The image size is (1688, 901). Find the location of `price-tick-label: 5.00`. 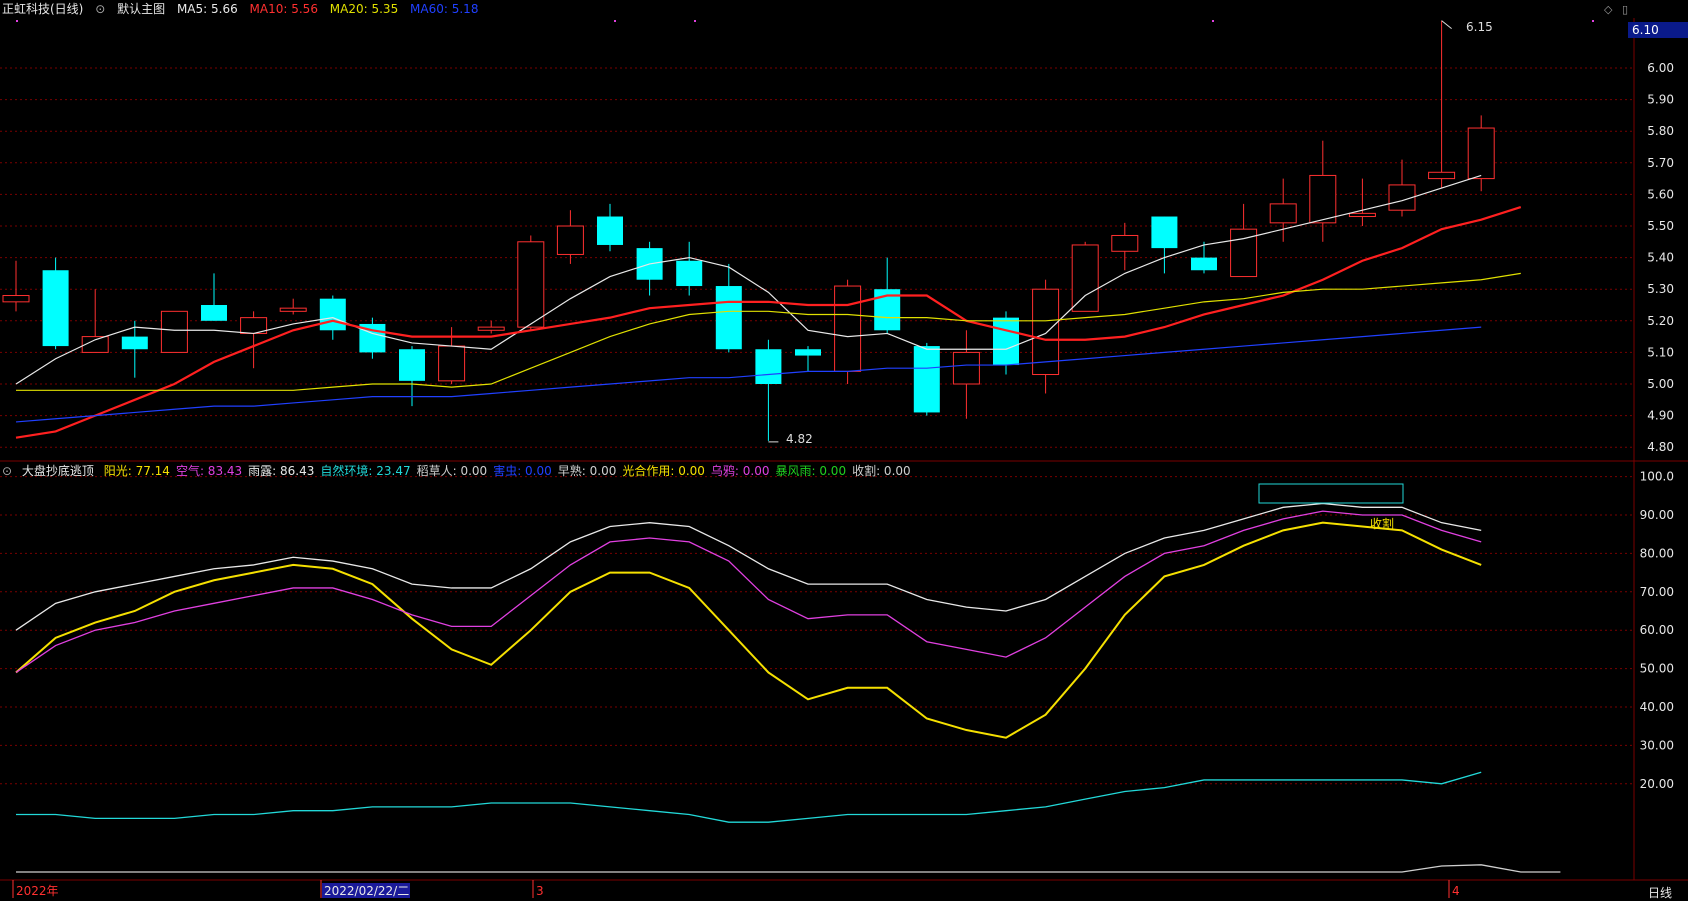

price-tick-label: 5.00 is located at coordinates (1660, 384).